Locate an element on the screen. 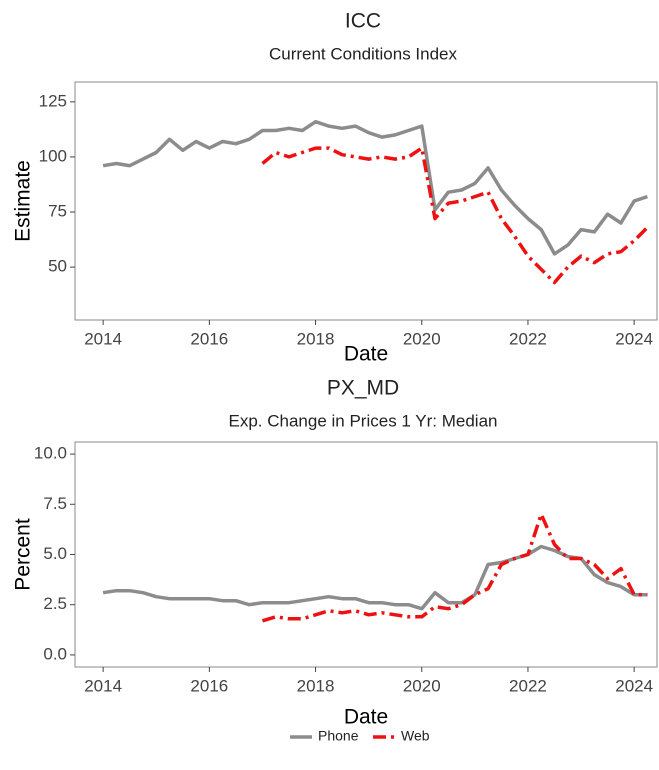  y-tick-label: 10.0 is located at coordinates (50, 453).